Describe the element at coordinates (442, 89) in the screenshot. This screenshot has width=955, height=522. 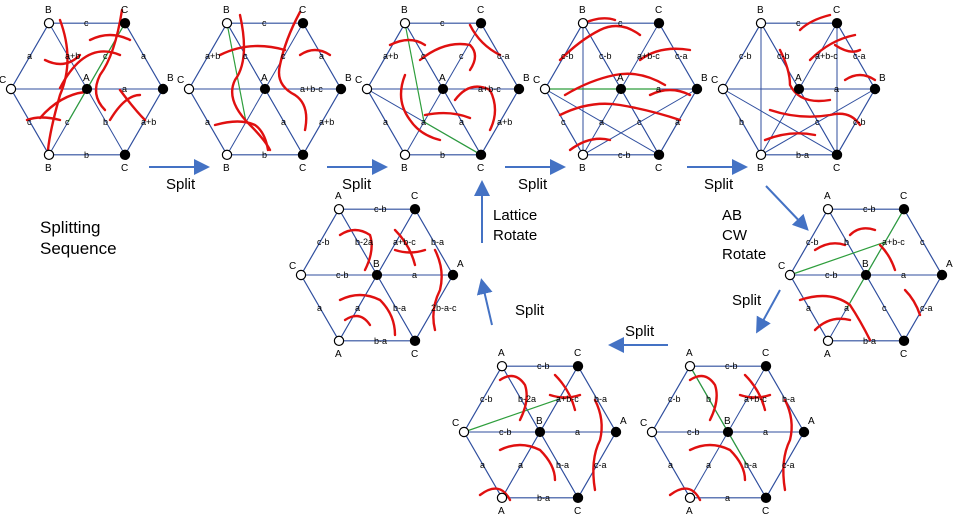
I see `hexagon-panel-3: B C B C B C Ac c-a a+b b a a+b c c a+b-c a a` at that location.